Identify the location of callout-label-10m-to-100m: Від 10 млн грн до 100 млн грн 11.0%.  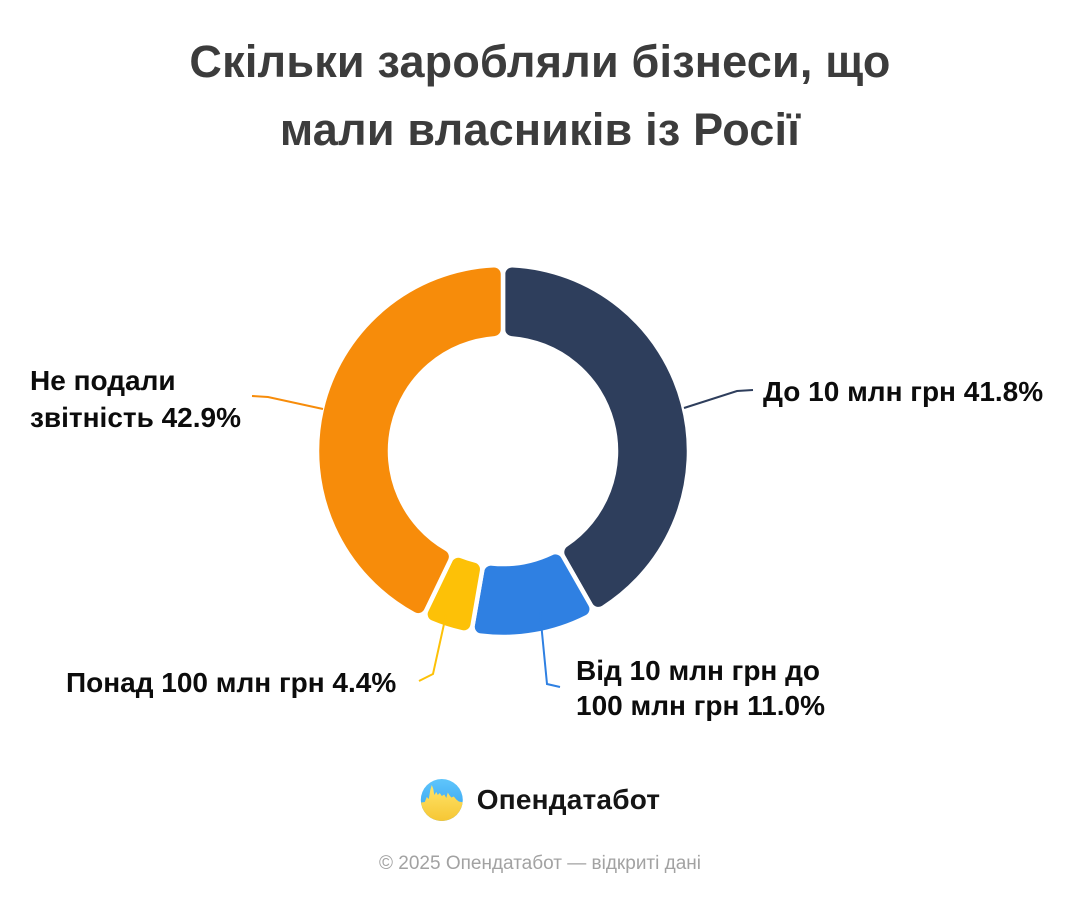
(700, 688).